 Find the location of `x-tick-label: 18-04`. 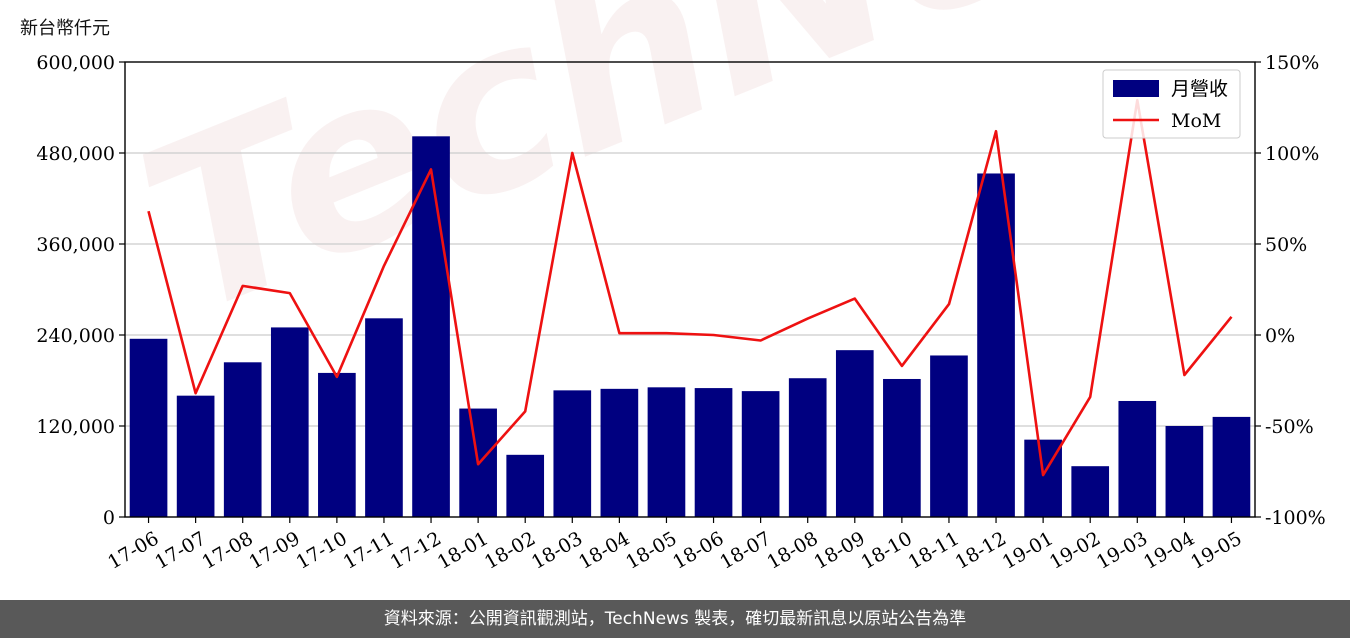

x-tick-label: 18-04 is located at coordinates (604, 550).